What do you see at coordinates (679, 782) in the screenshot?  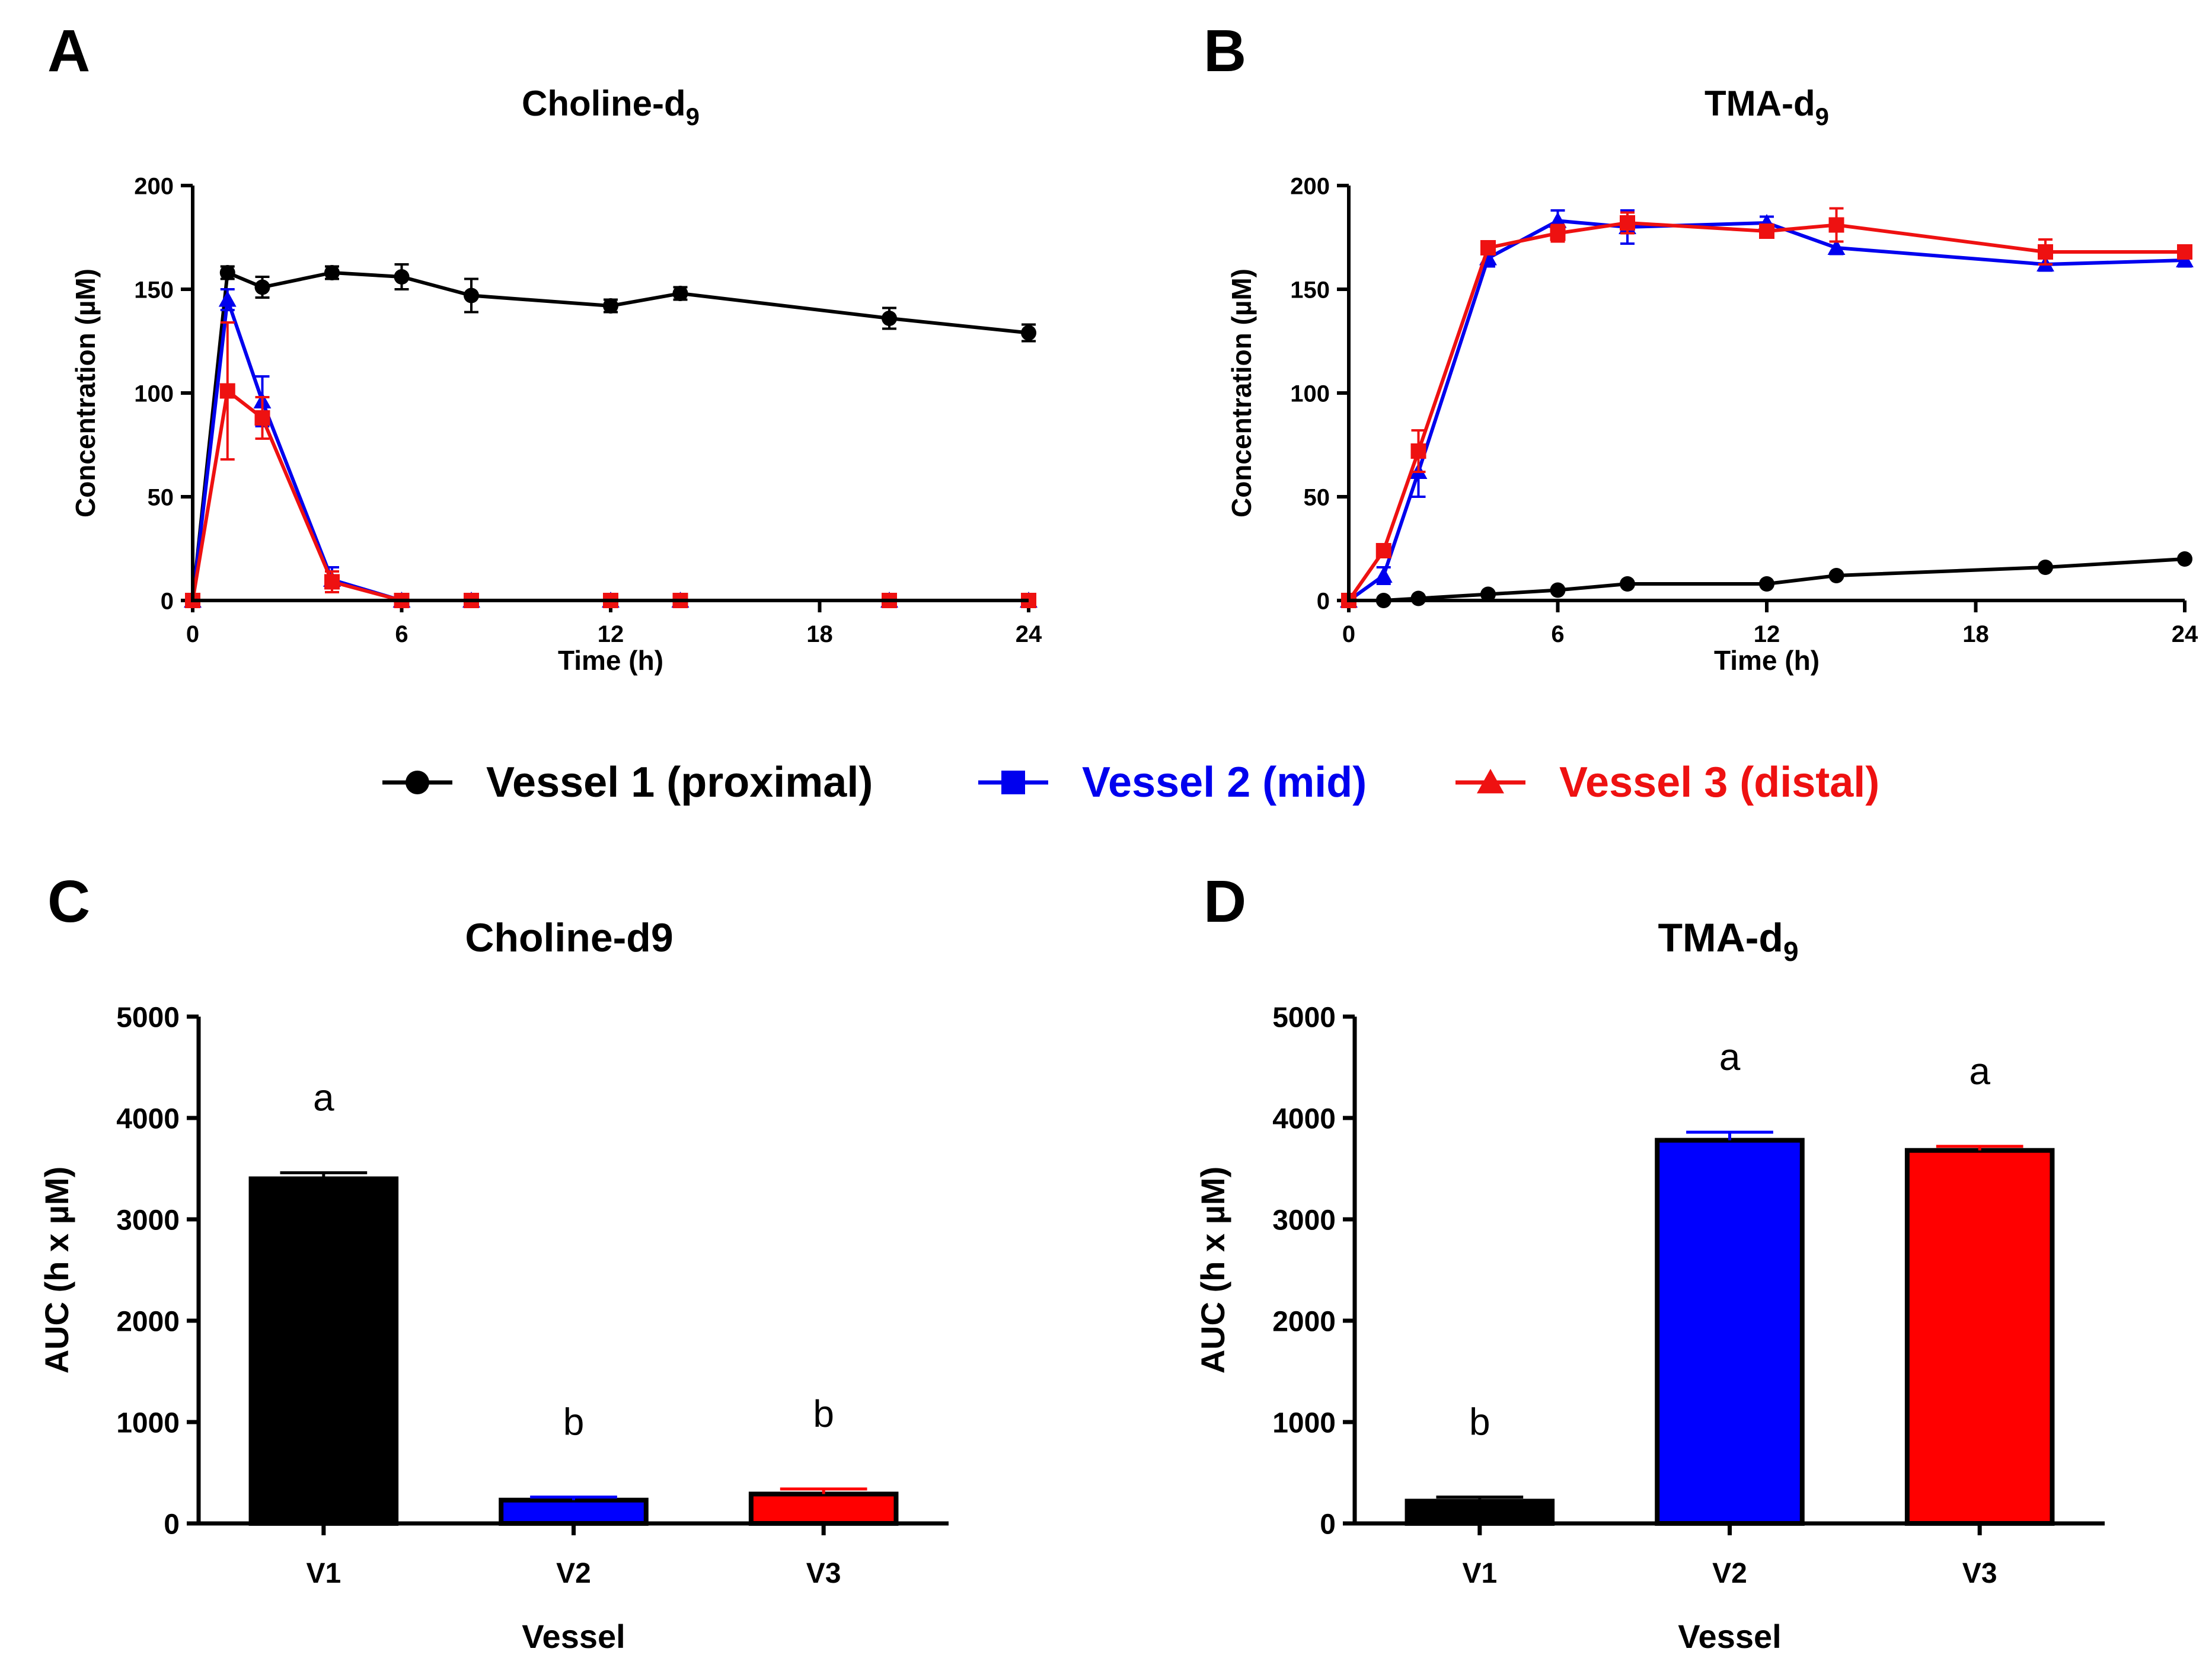 I see `legend-label: Vessel 1 (proximal)` at bounding box center [679, 782].